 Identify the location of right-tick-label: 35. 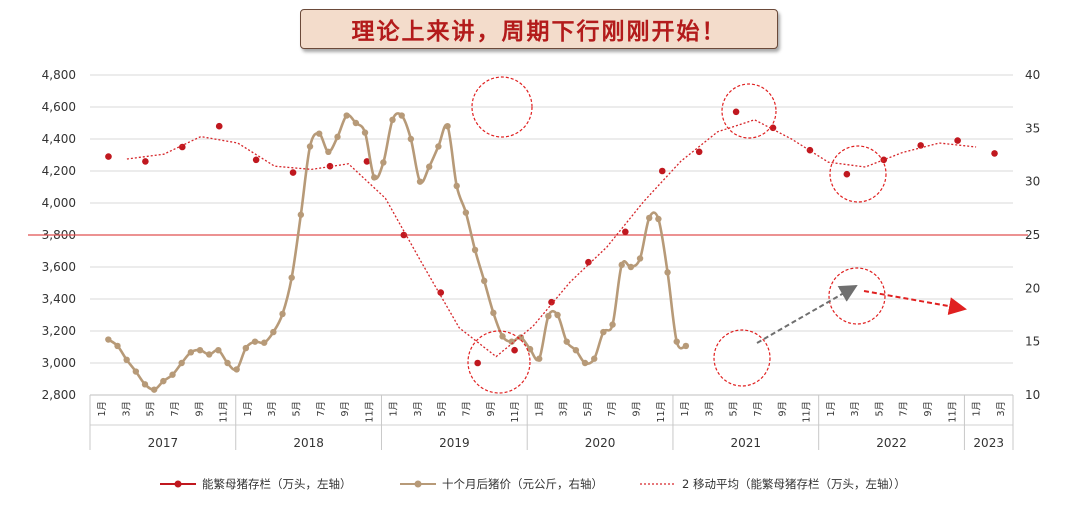
(1032, 128).